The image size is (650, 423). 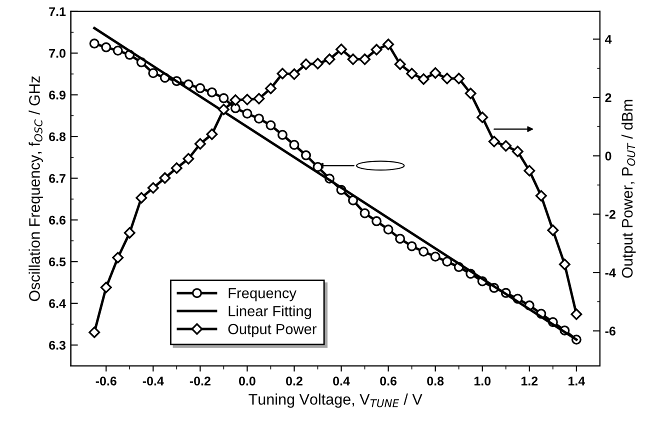 What do you see at coordinates (57, 178) in the screenshot?
I see `y-tick-label: 6.7` at bounding box center [57, 178].